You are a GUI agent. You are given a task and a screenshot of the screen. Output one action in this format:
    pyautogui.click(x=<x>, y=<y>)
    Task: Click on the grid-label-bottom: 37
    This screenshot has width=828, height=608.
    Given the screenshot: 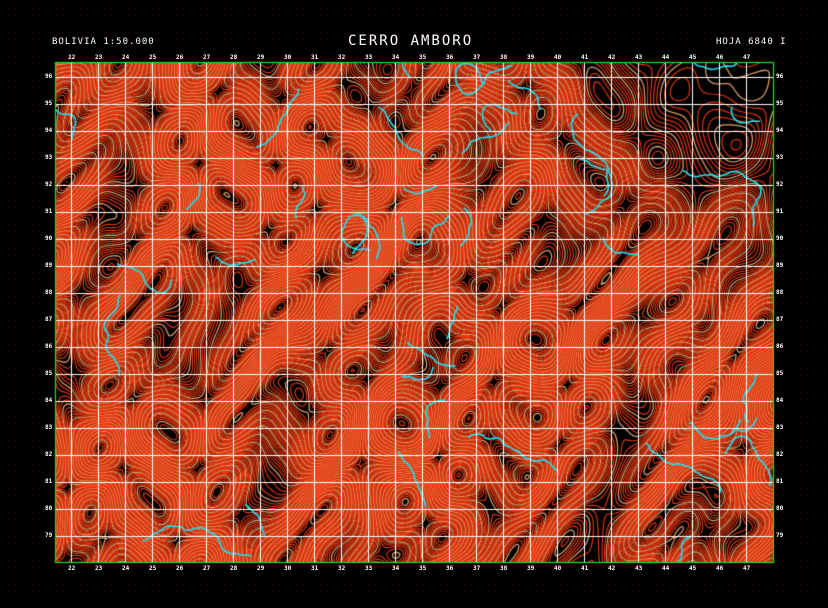 What is the action you would take?
    pyautogui.click(x=477, y=568)
    